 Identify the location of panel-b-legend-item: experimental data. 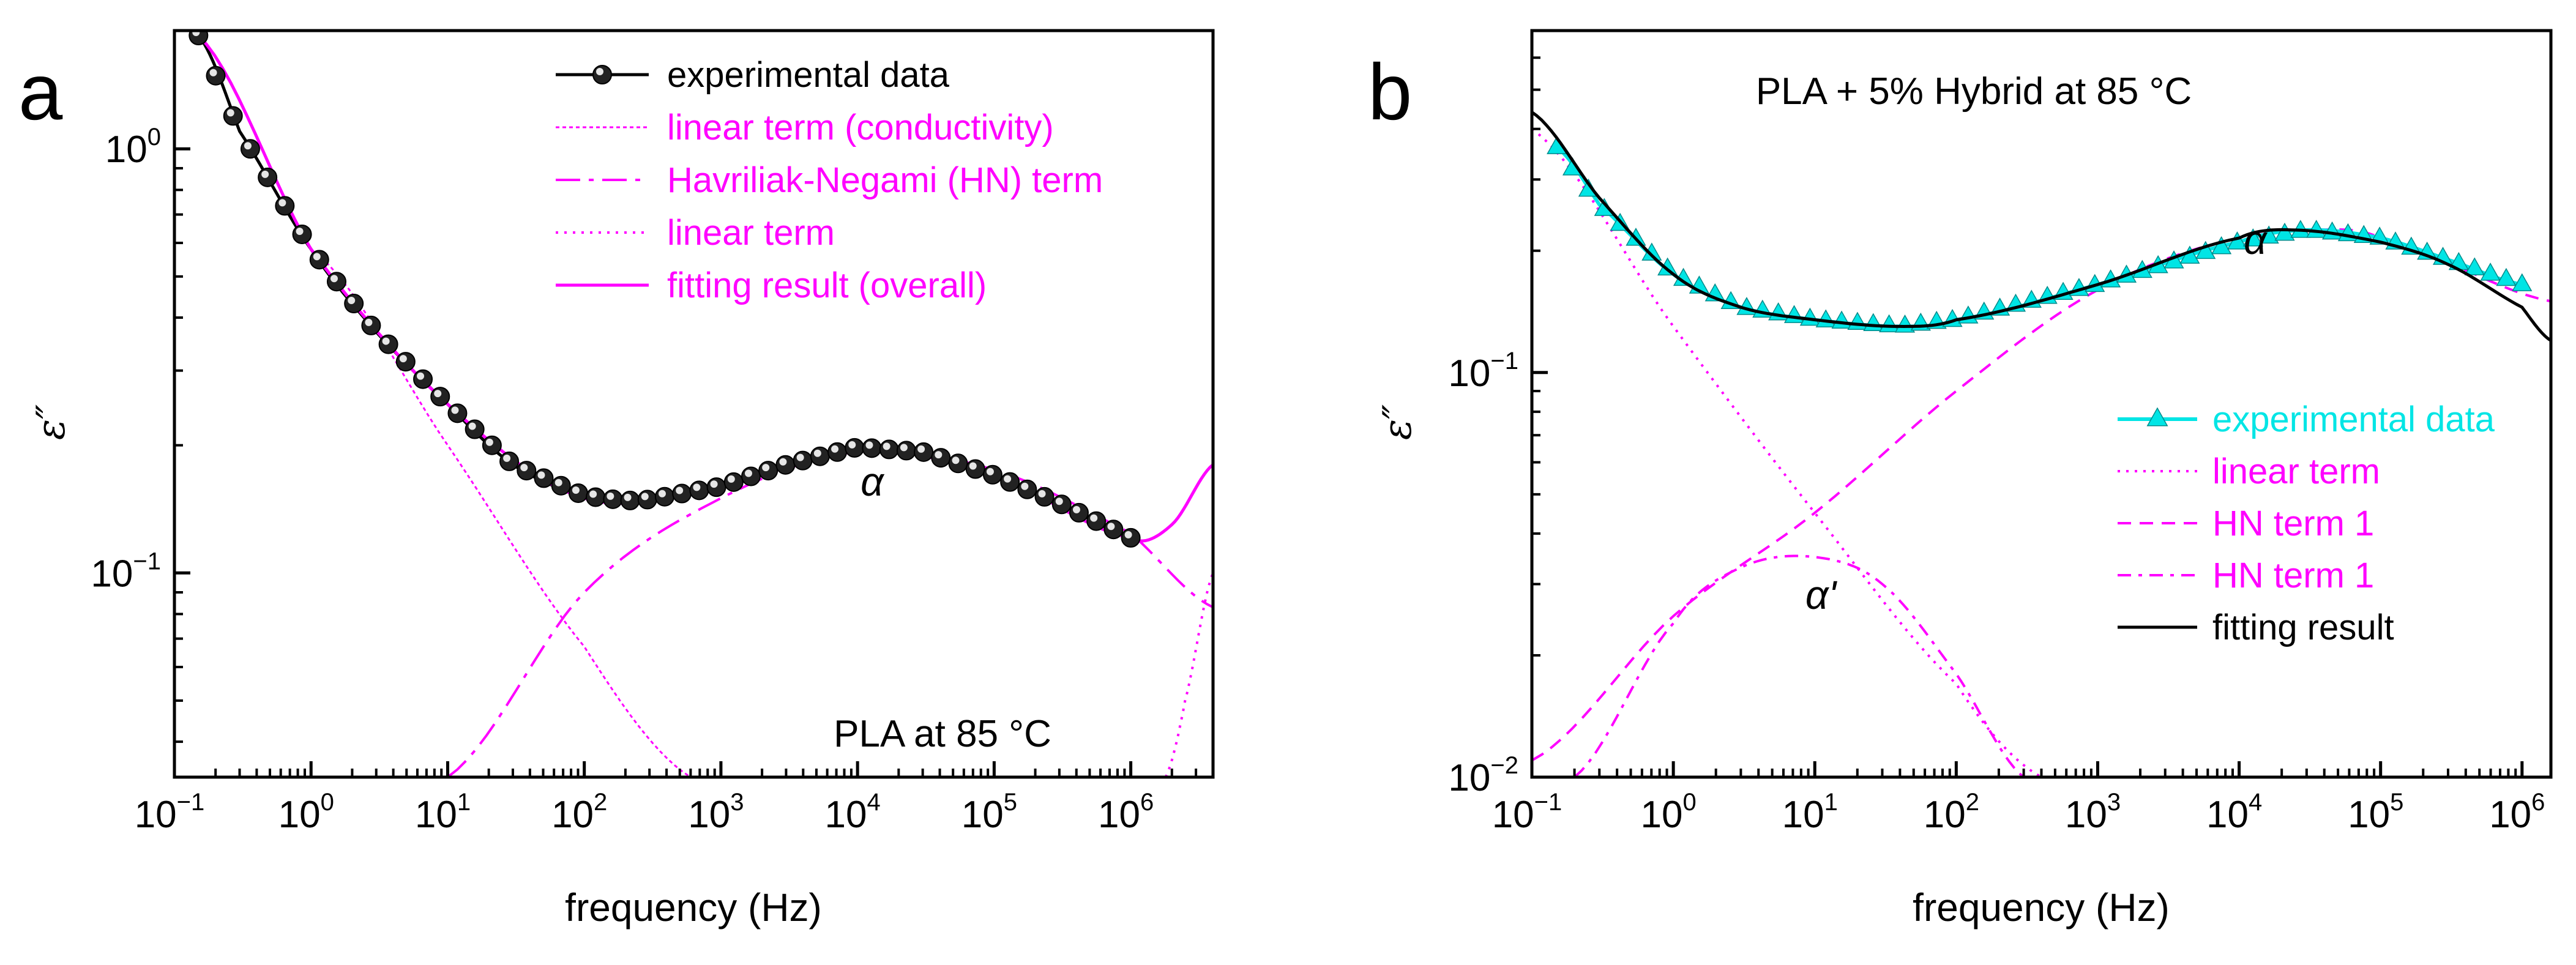
(2306, 419).